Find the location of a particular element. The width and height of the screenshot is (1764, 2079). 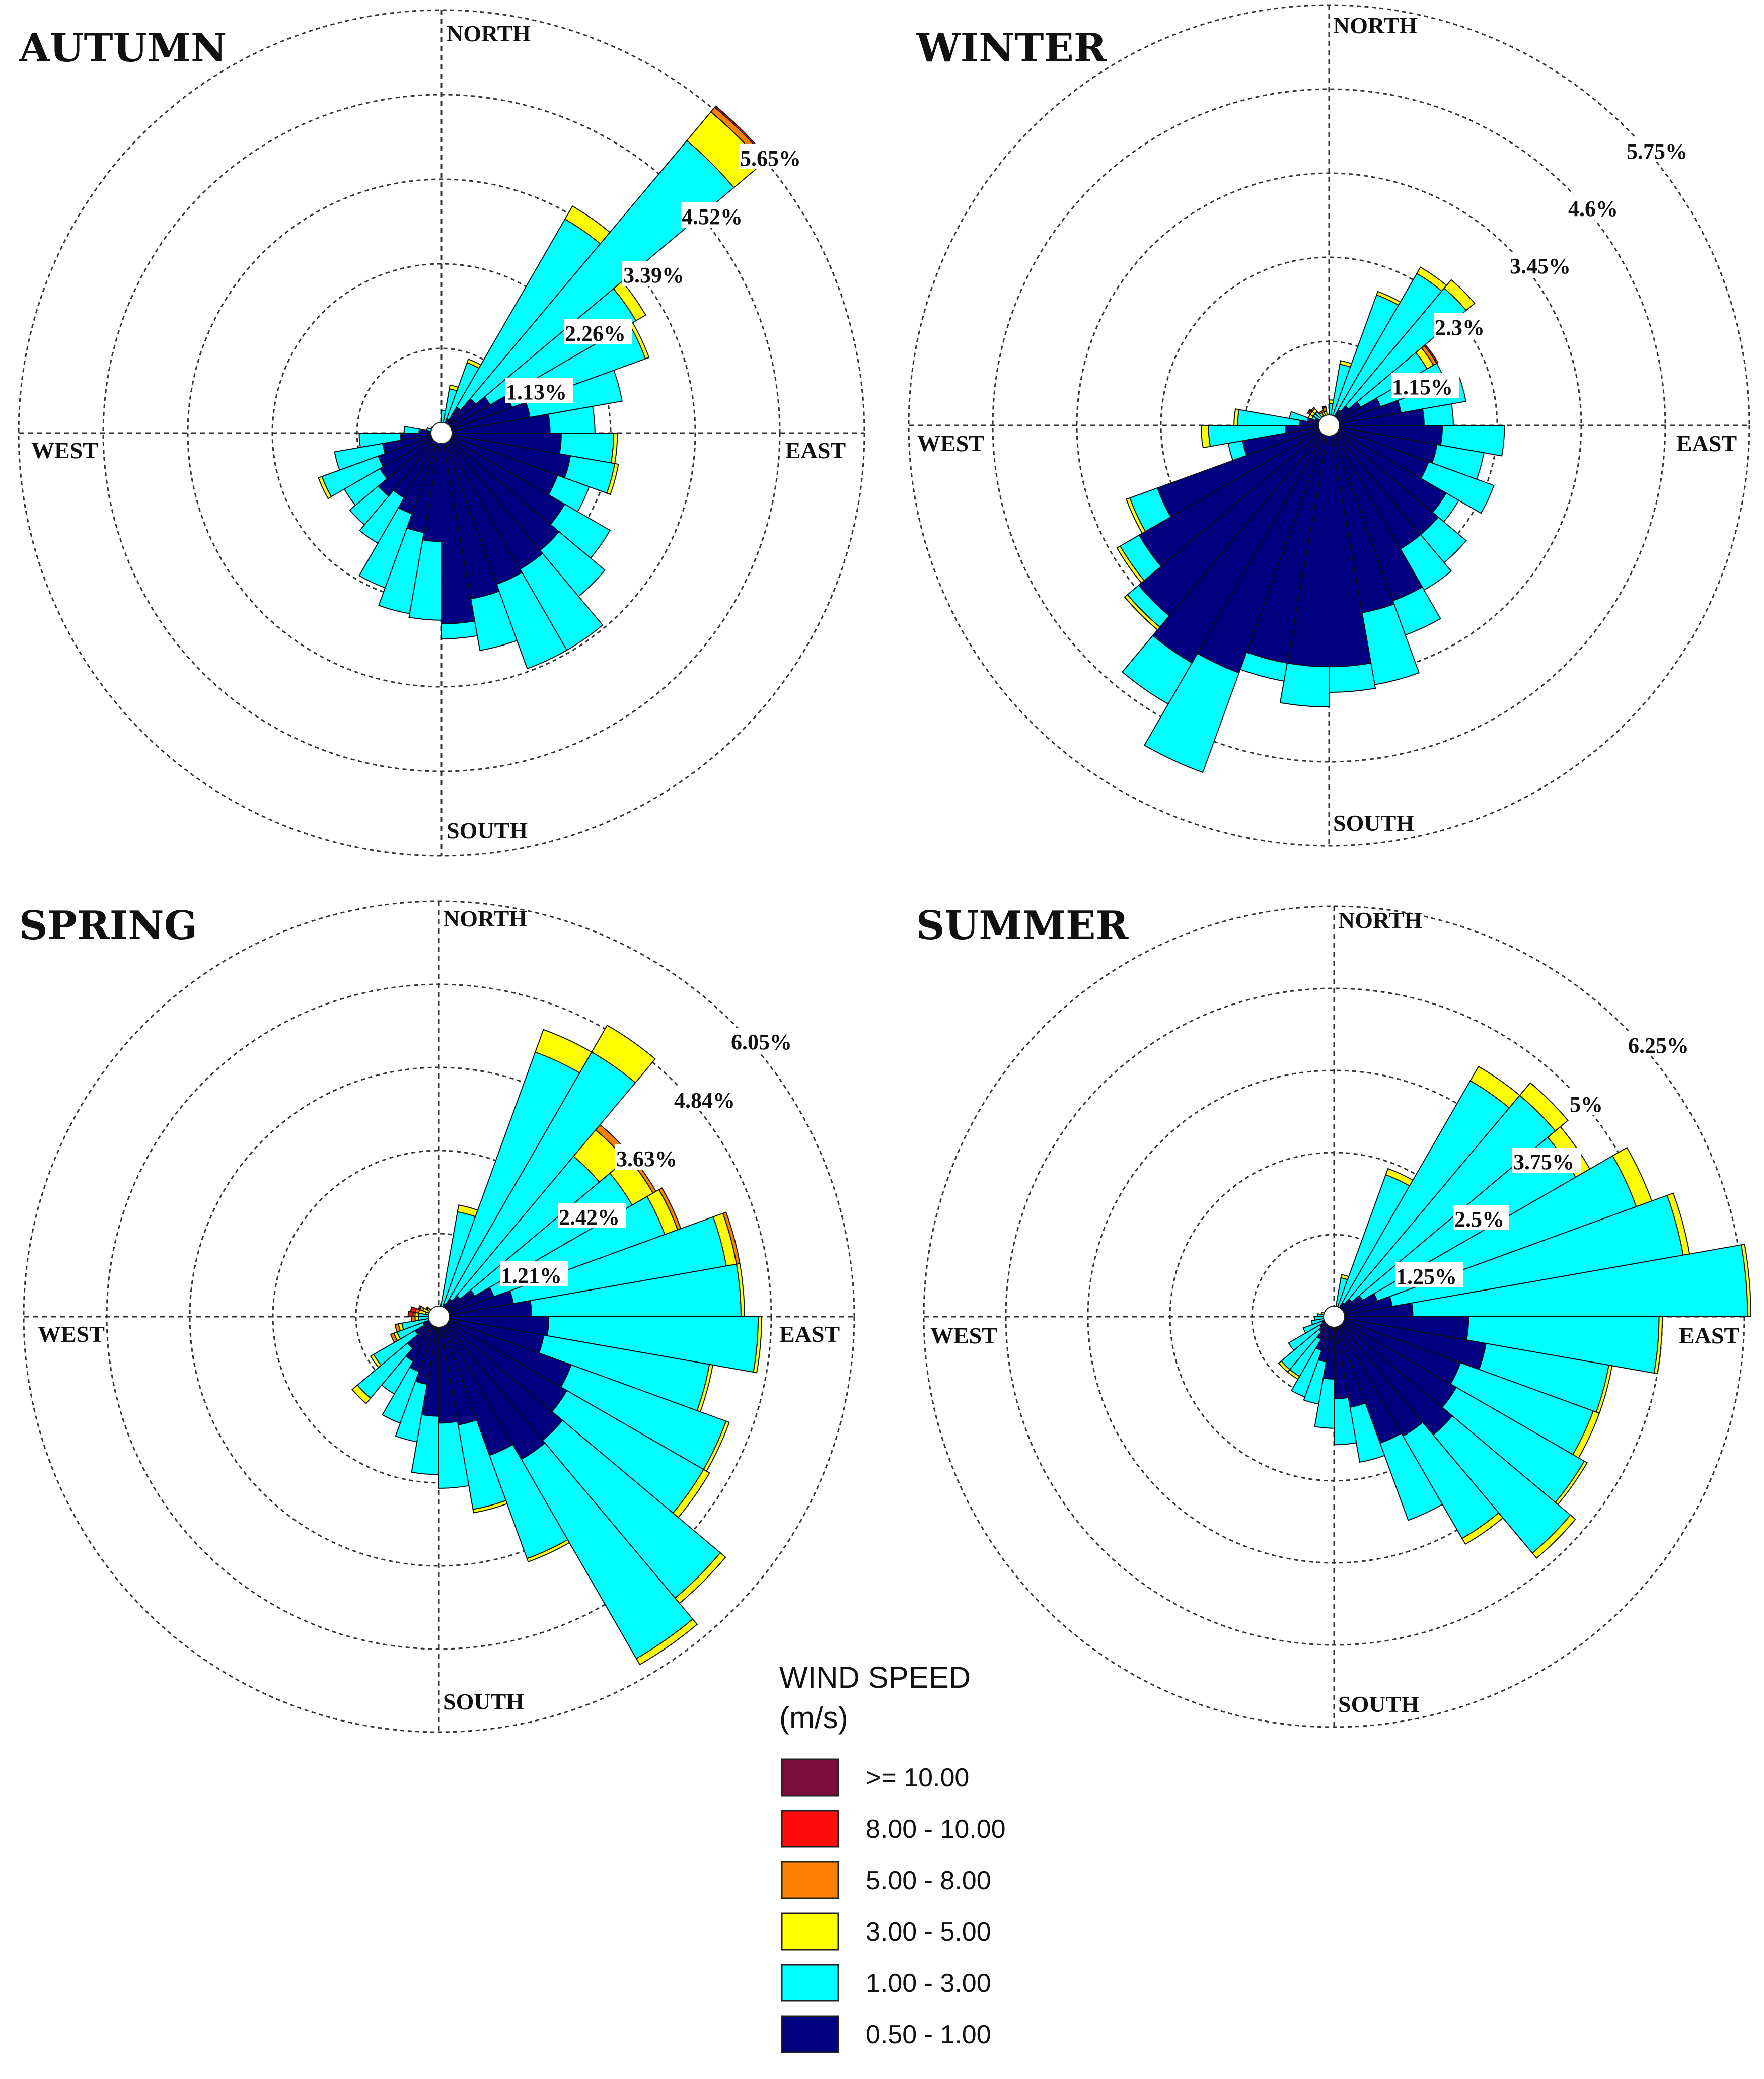

legend-label: 8.00 - 10.00 is located at coordinates (936, 1829).